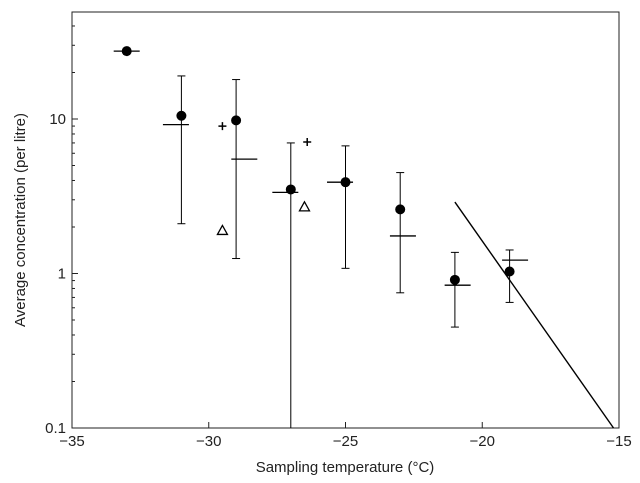 This screenshot has width=640, height=483. I want to click on x-axis-label: Sampling temperature (°C), so click(345, 467).